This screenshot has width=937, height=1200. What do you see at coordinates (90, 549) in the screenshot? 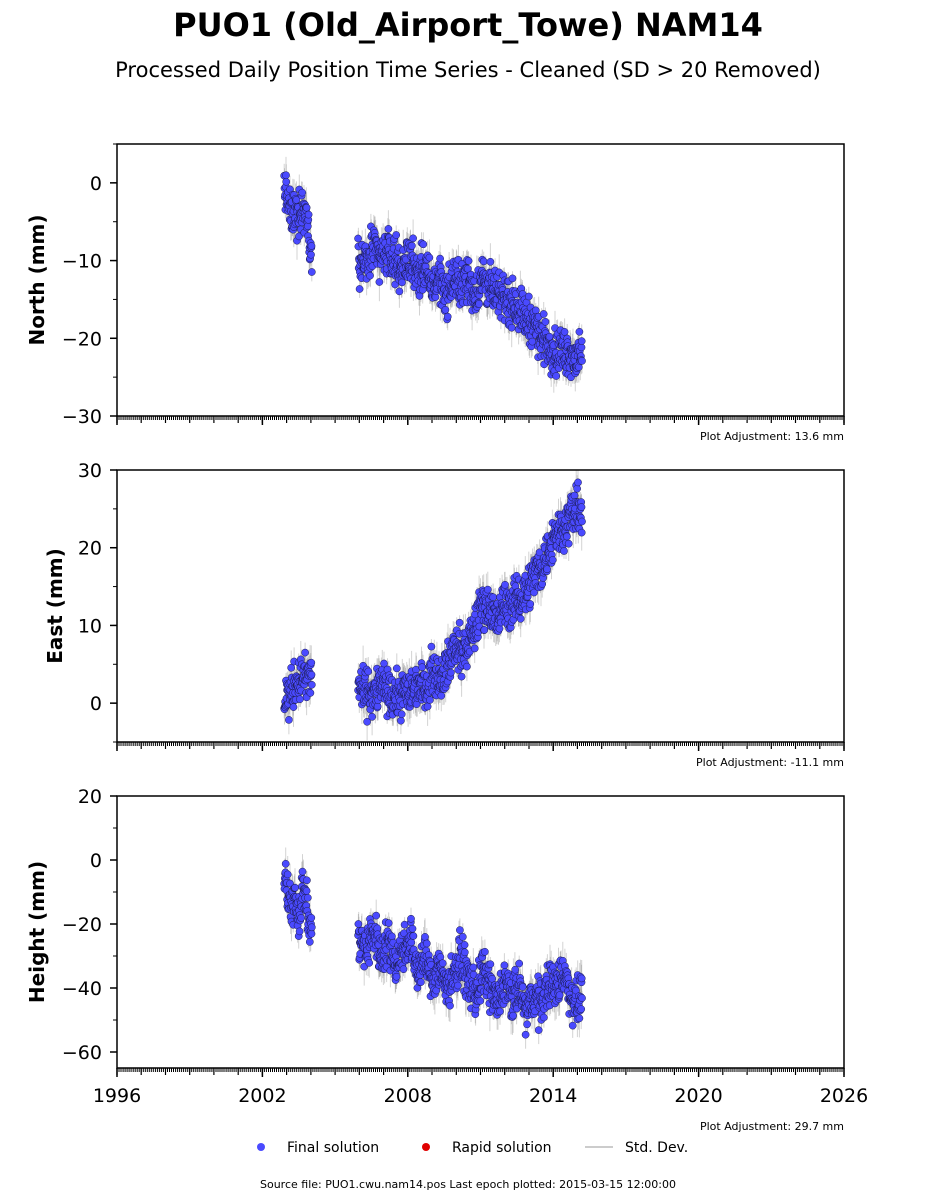
I see `y-tick-label: 20` at bounding box center [90, 549].